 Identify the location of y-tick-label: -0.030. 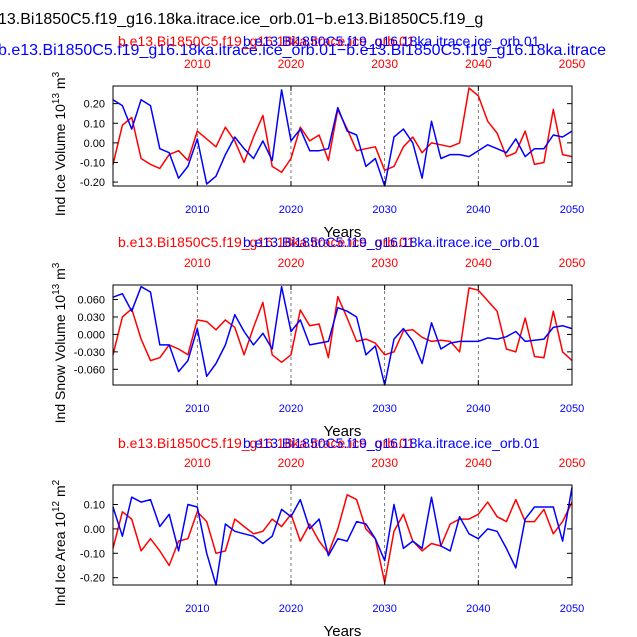
(89, 353).